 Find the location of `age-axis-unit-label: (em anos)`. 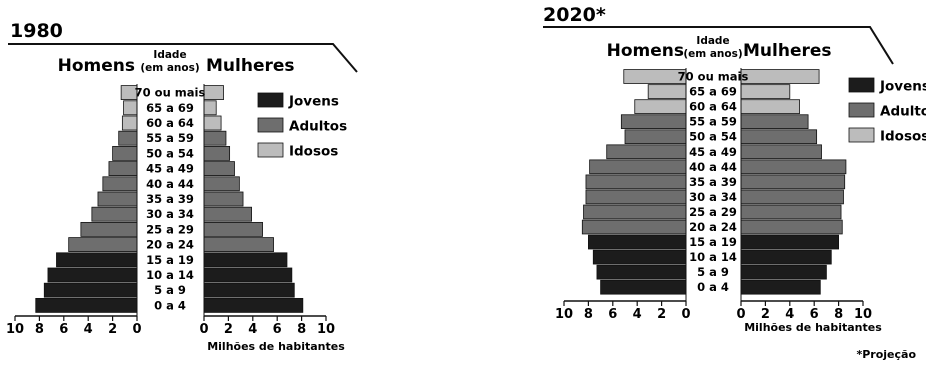

age-axis-unit-label: (em anos) is located at coordinates (169, 68).